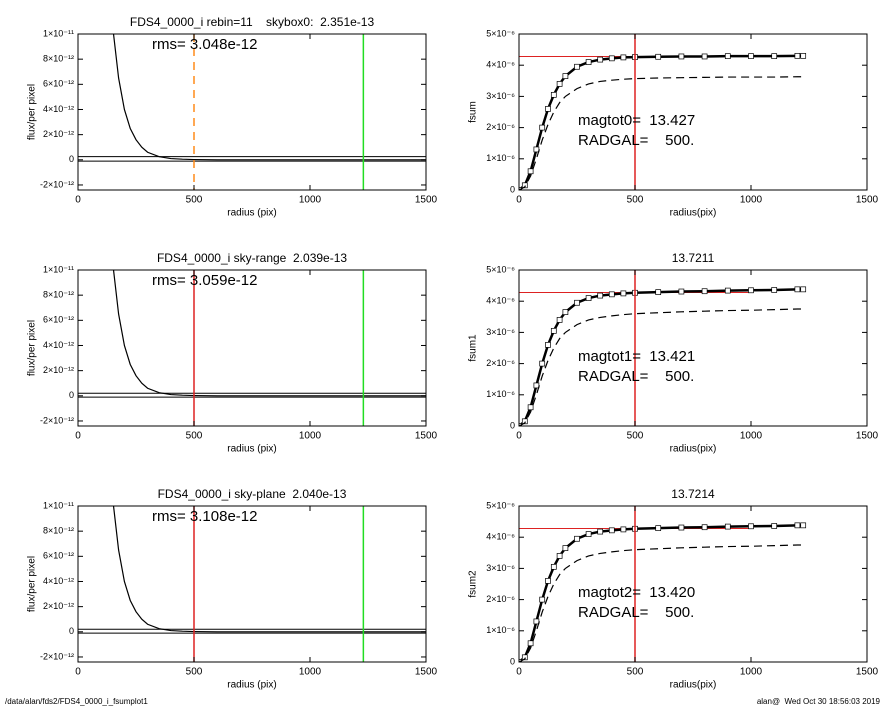  Describe the element at coordinates (251, 685) in the screenshot. I see `x-axis-label: radius (pix)` at that location.